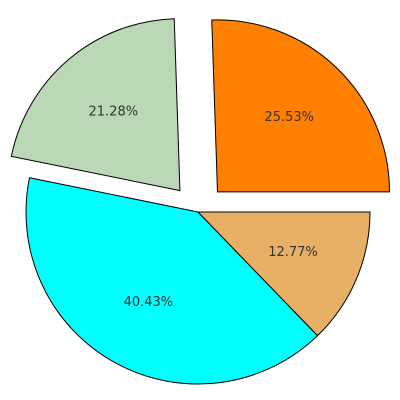 This screenshot has height=400, width=400. Describe the element at coordinates (149, 302) in the screenshot. I see `pie-slice-label-3: 40.43%` at that location.